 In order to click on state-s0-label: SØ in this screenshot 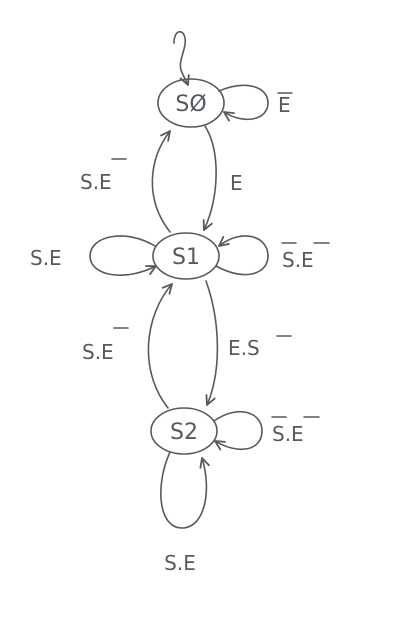, I will do `click(190, 104)`.